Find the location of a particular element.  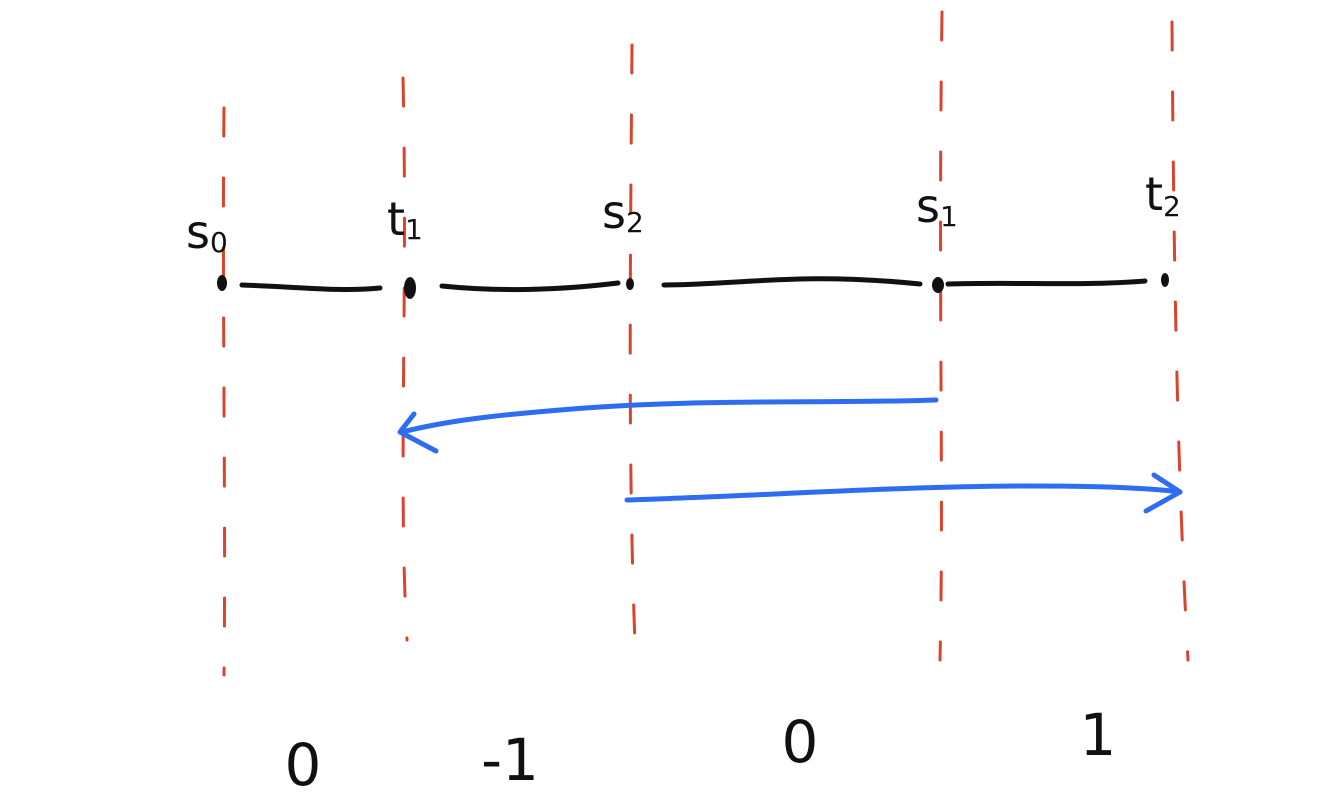

point-label: t2 is located at coordinates (1163, 195).